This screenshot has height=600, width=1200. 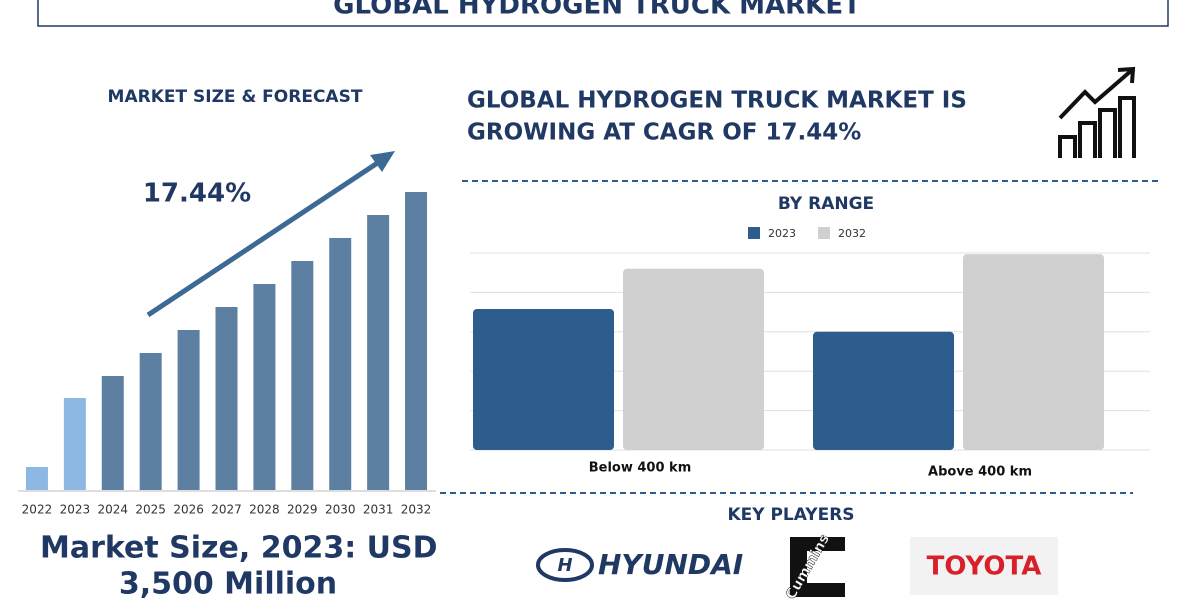 What do you see at coordinates (239, 548) in the screenshot?
I see `market-size: Market Size, 2023: USD` at bounding box center [239, 548].